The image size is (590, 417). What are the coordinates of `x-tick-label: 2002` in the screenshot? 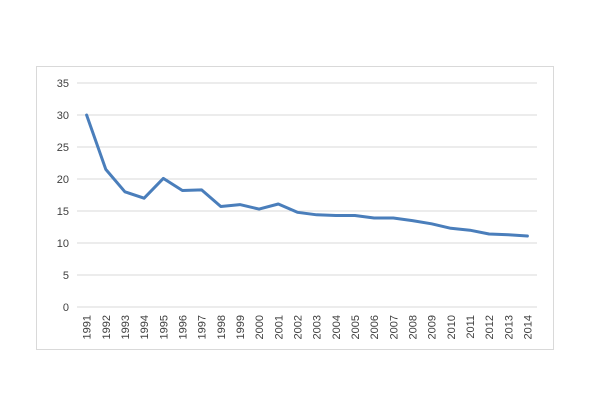 It's located at (298, 327).